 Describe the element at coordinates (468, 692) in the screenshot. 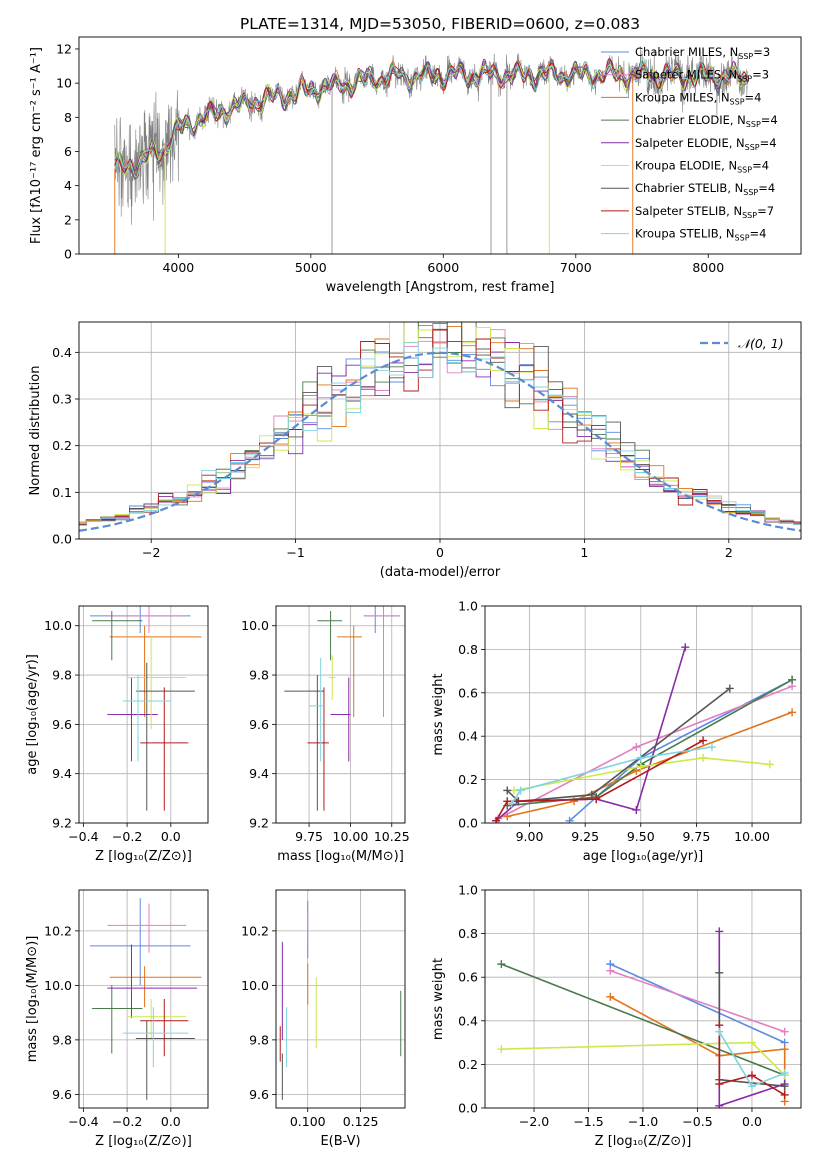

I see `y-tick-label: 0.6` at that location.